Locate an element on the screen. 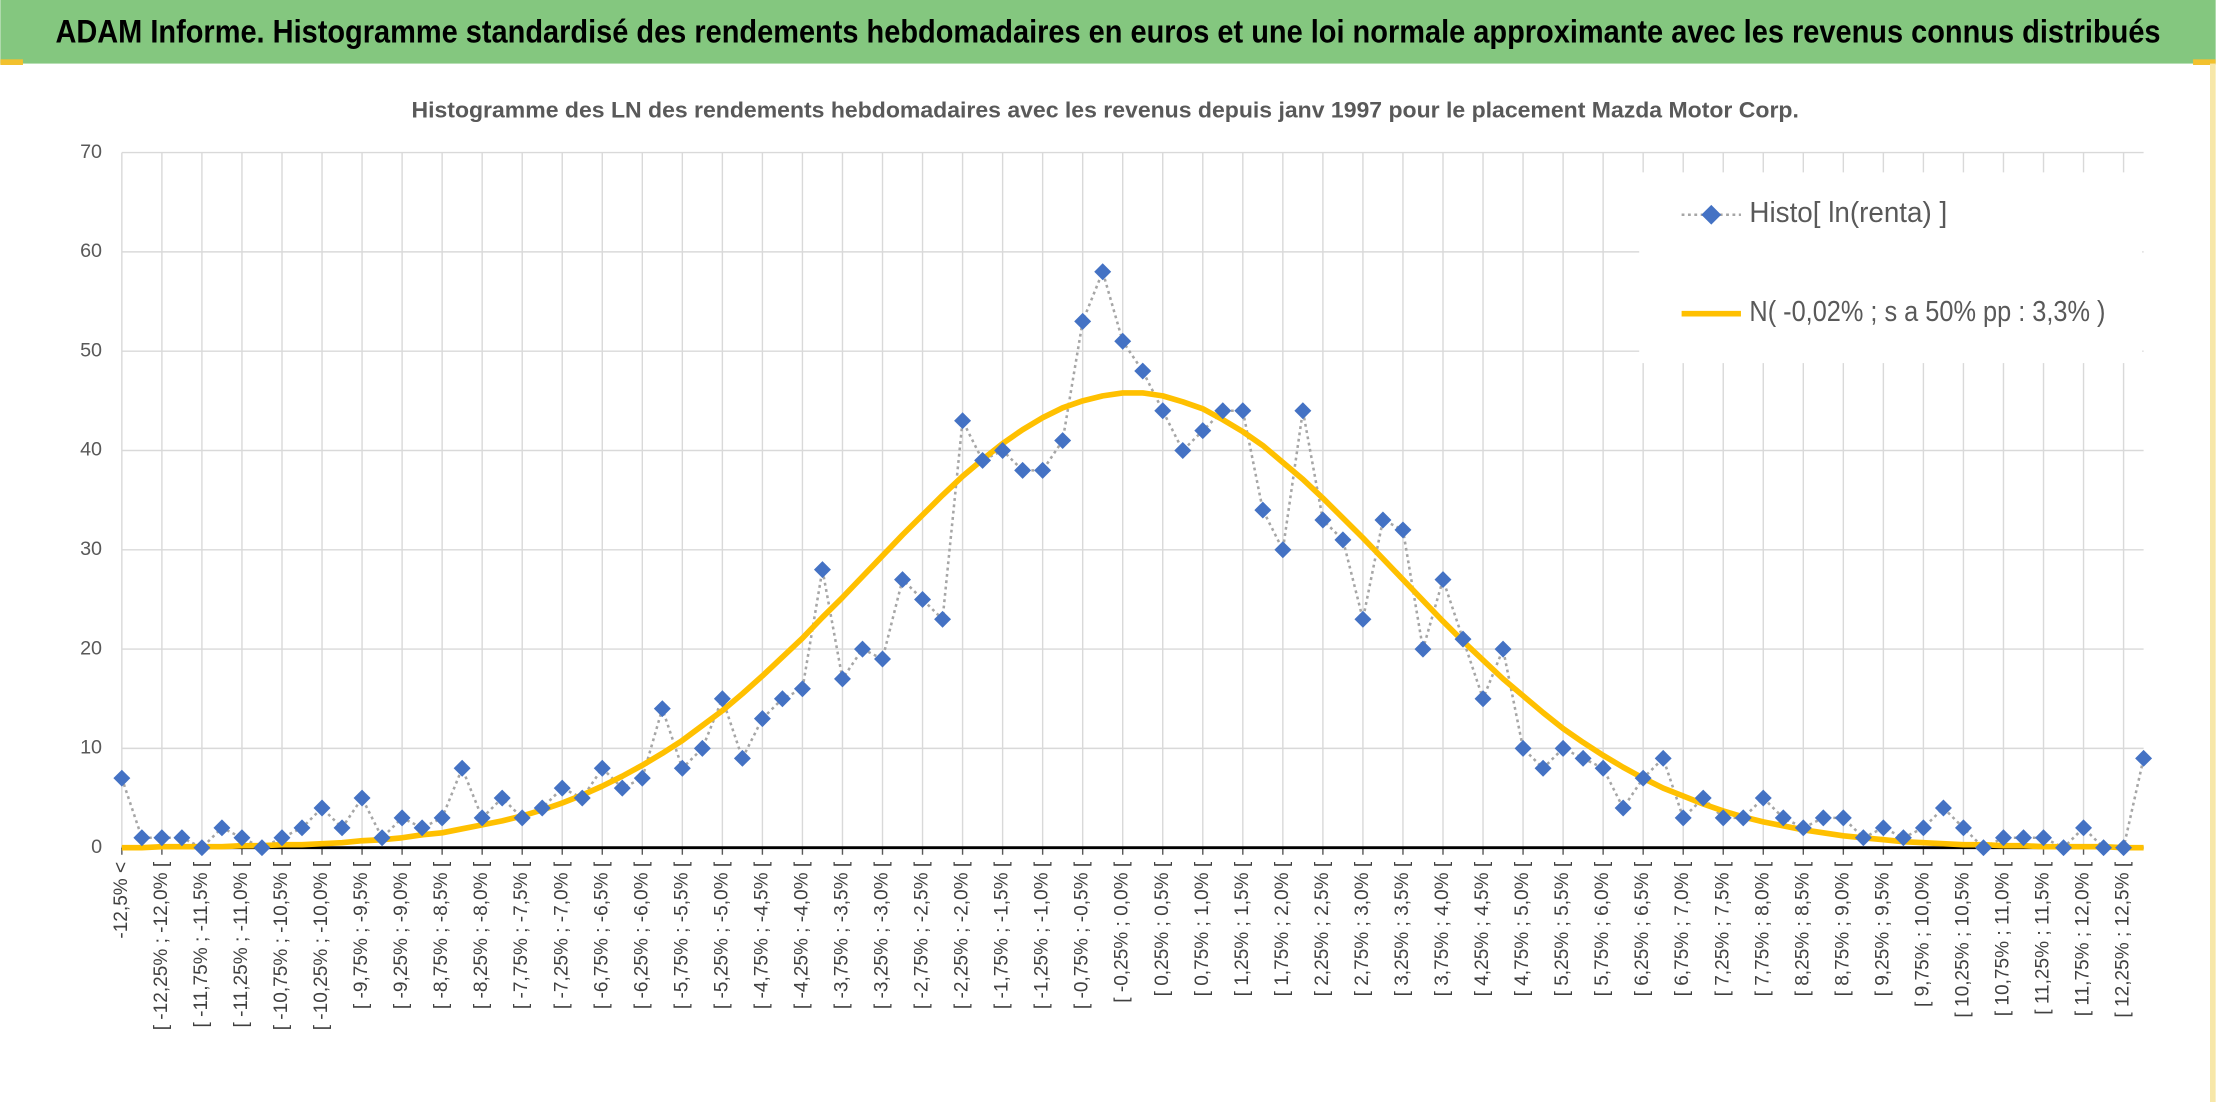 This screenshot has width=2216, height=1102. edge-accent is located at coordinates (2213, 582).